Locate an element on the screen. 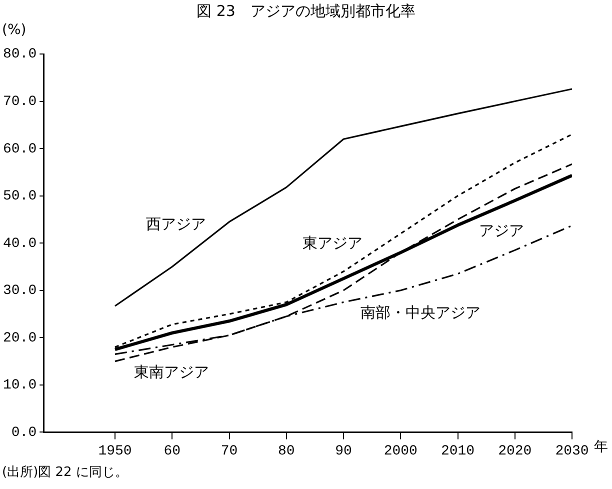 This screenshot has width=612, height=489. x-tick-label: 60 is located at coordinates (172, 451).